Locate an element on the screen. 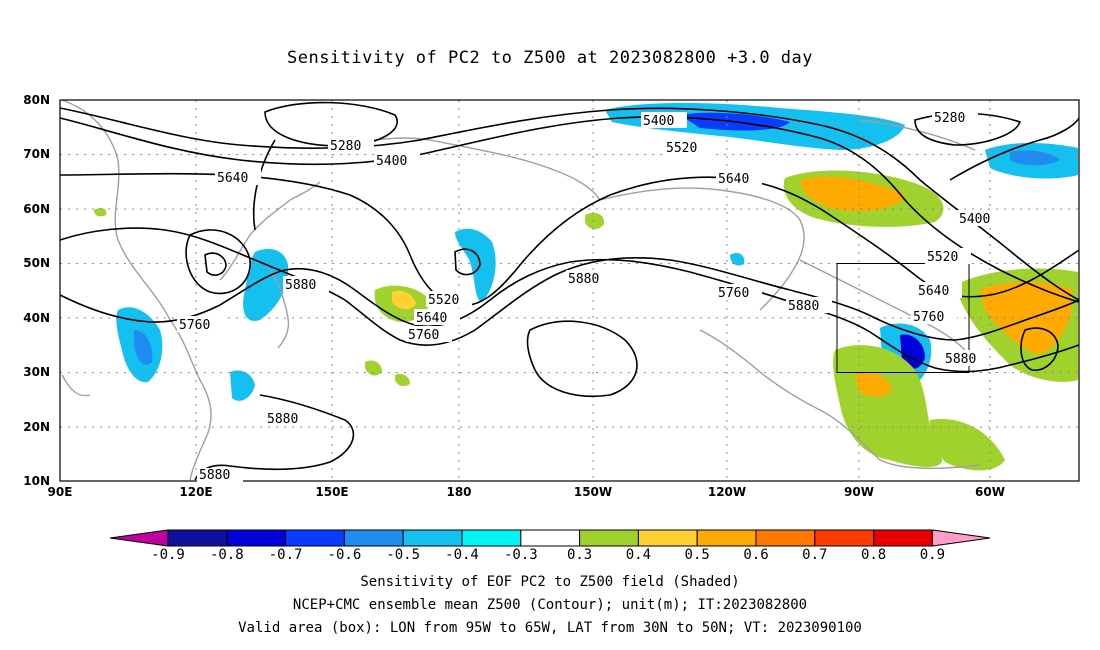  lat-label: 10N is located at coordinates (36, 481).